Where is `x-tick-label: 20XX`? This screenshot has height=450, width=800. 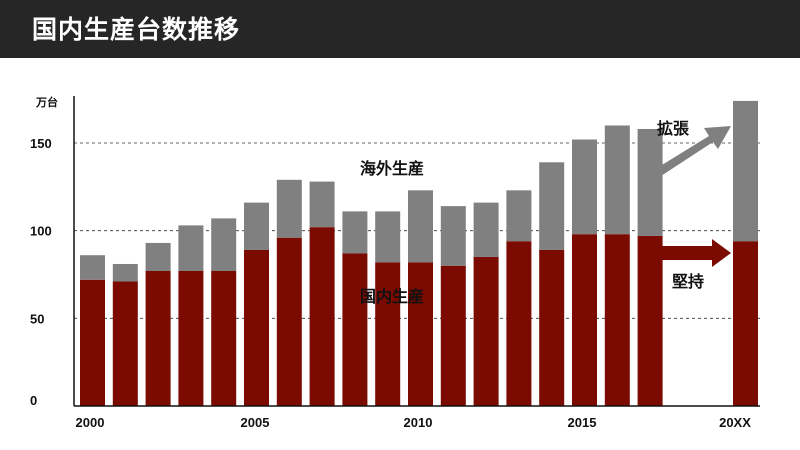
x-tick-label: 20XX is located at coordinates (735, 422).